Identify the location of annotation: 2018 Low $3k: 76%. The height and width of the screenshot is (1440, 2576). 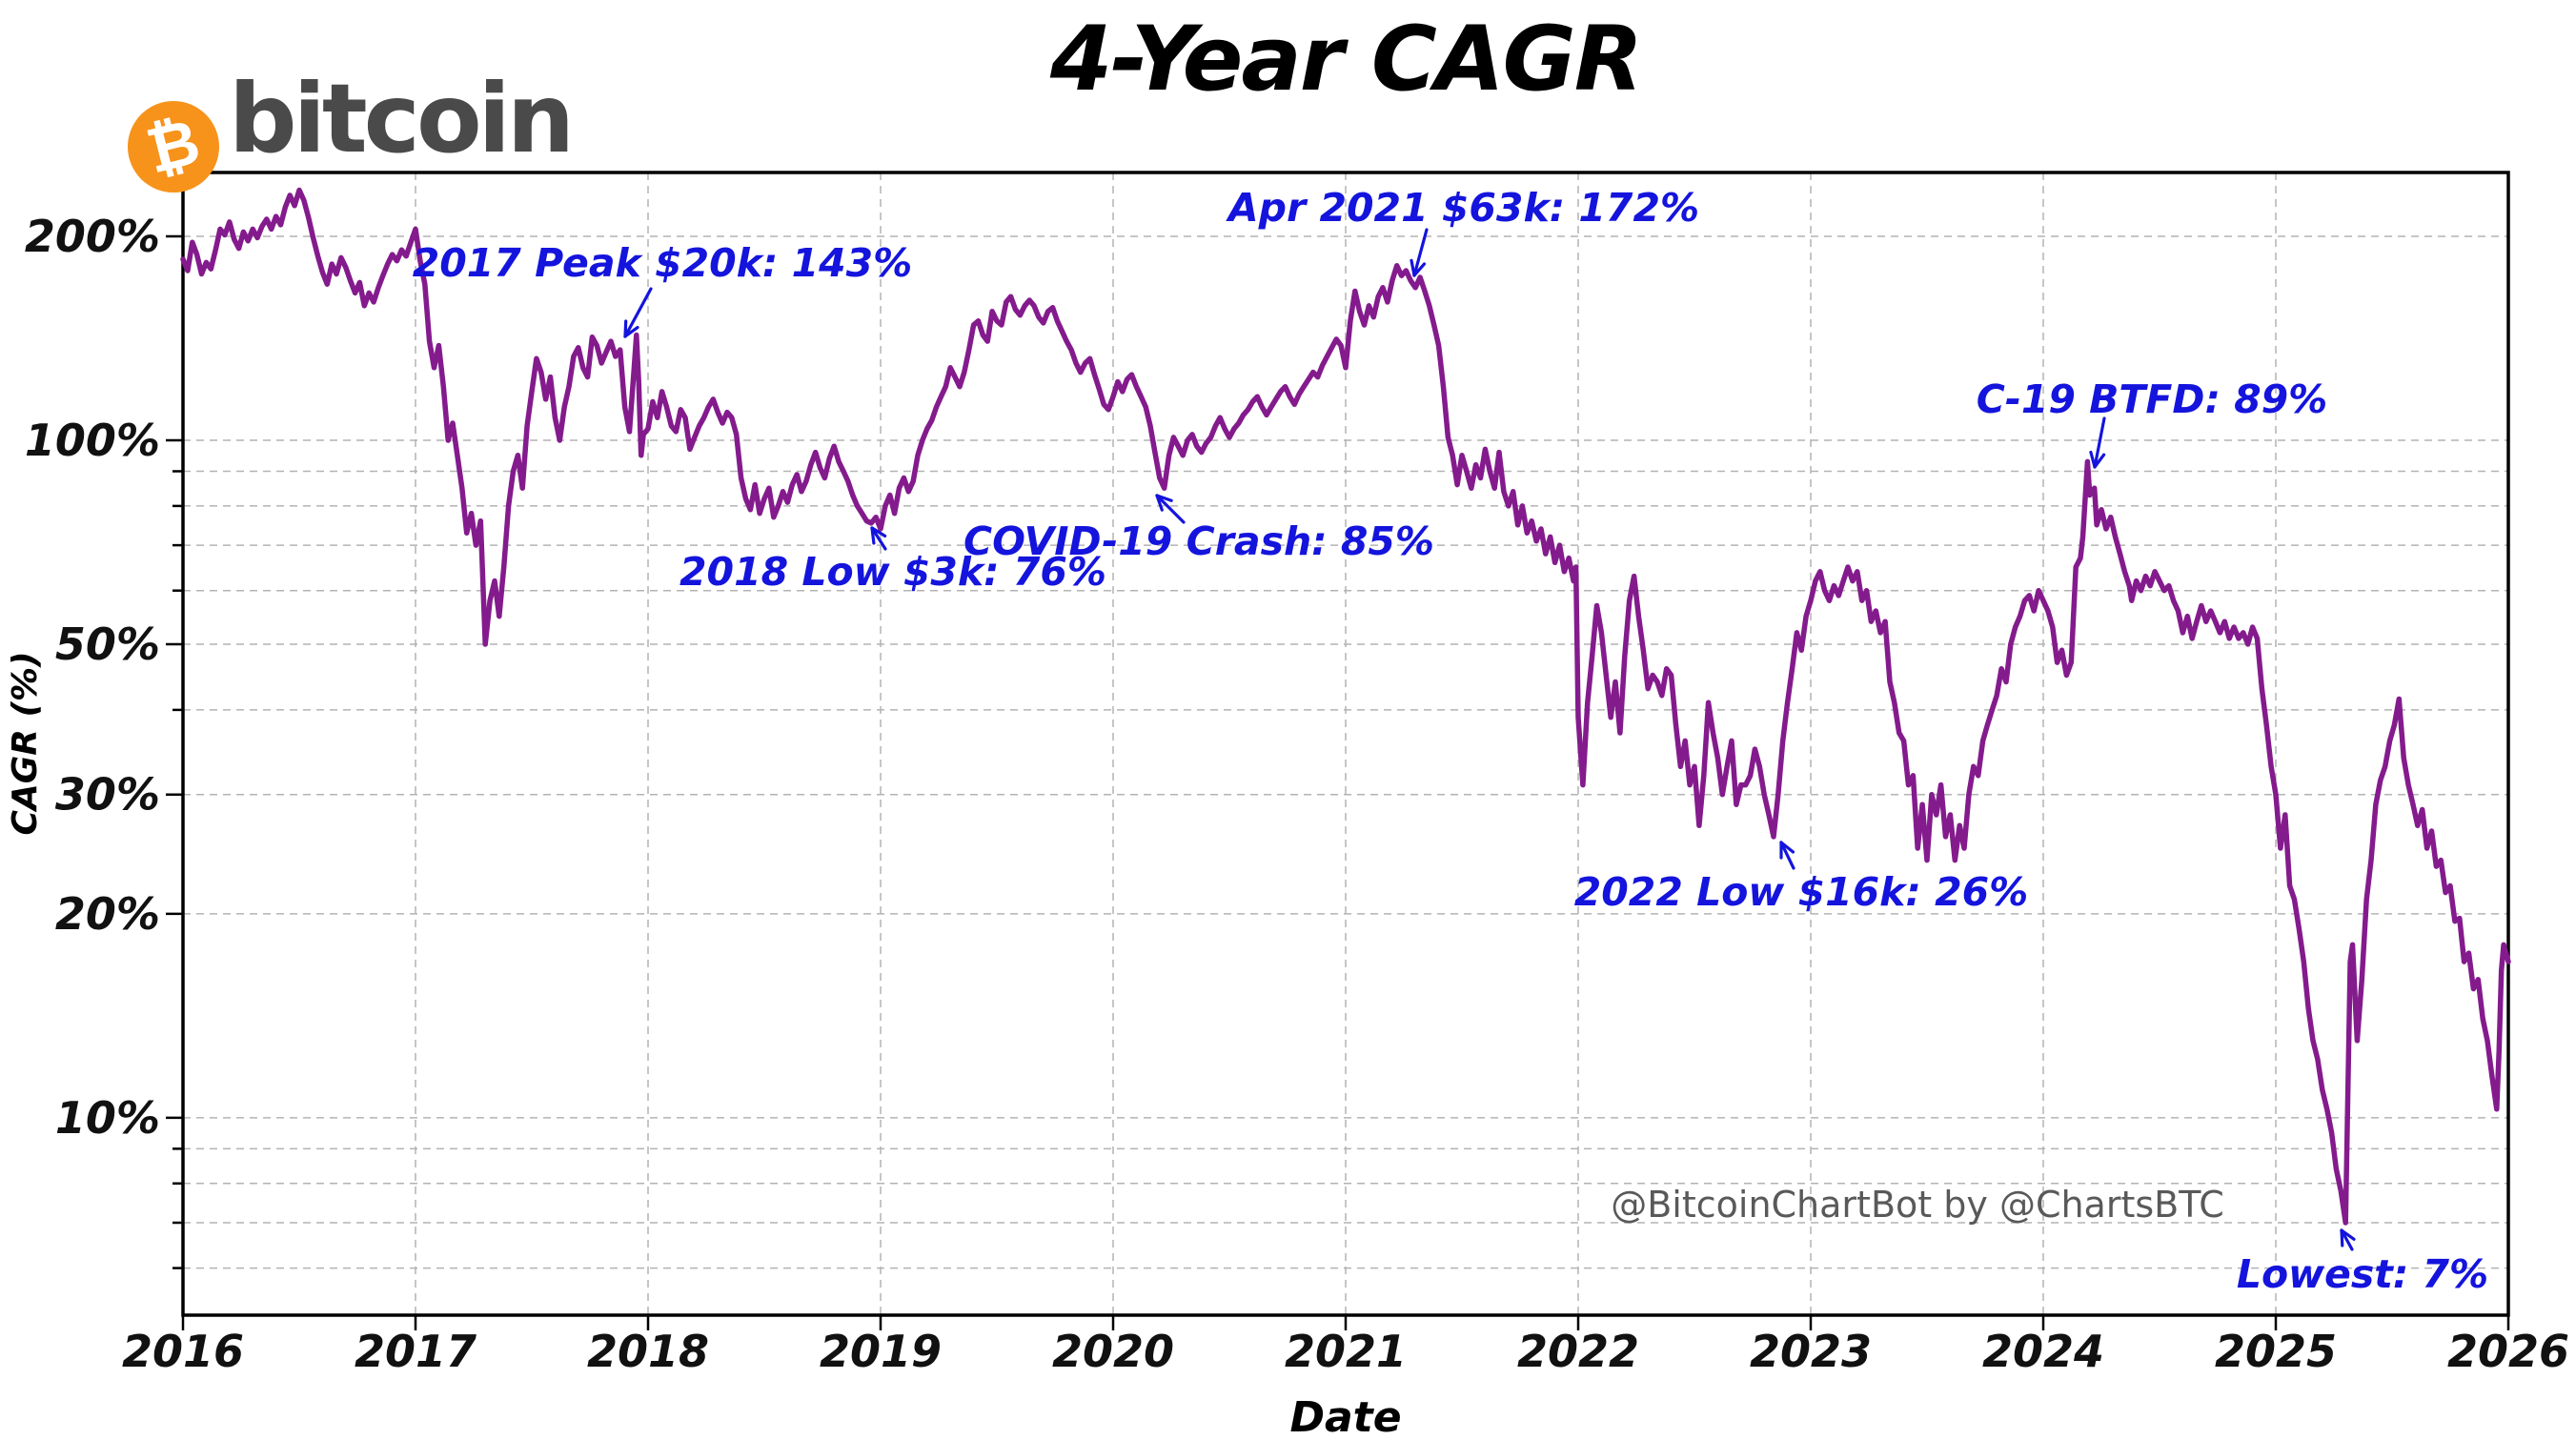
(892, 560).